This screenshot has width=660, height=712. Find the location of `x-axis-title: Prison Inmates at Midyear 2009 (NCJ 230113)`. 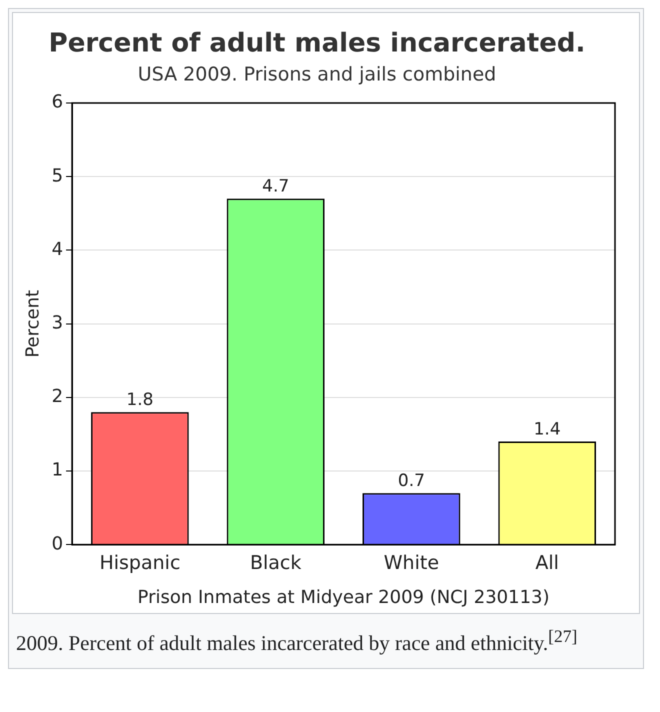

x-axis-title: Prison Inmates at Midyear 2009 (NCJ 230113) is located at coordinates (344, 597).